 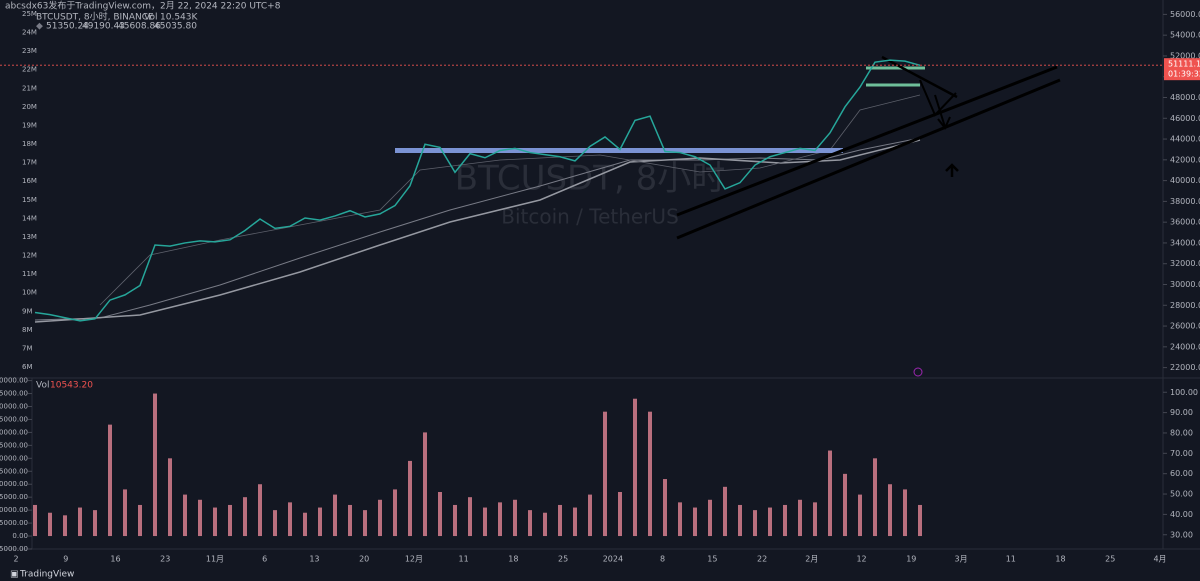 I want to click on event-icon, so click(x=918, y=372).